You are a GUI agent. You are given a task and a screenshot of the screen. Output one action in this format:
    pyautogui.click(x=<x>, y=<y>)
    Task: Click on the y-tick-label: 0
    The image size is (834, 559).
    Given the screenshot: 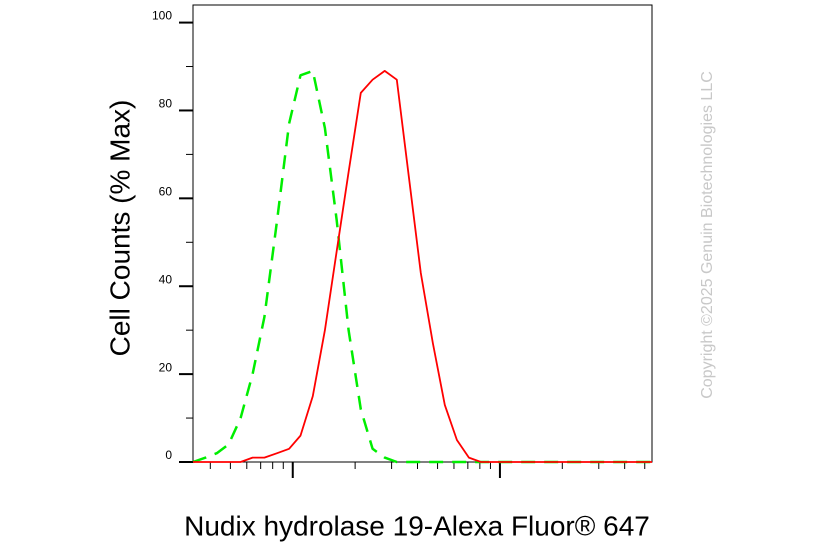 What is the action you would take?
    pyautogui.click(x=168, y=455)
    